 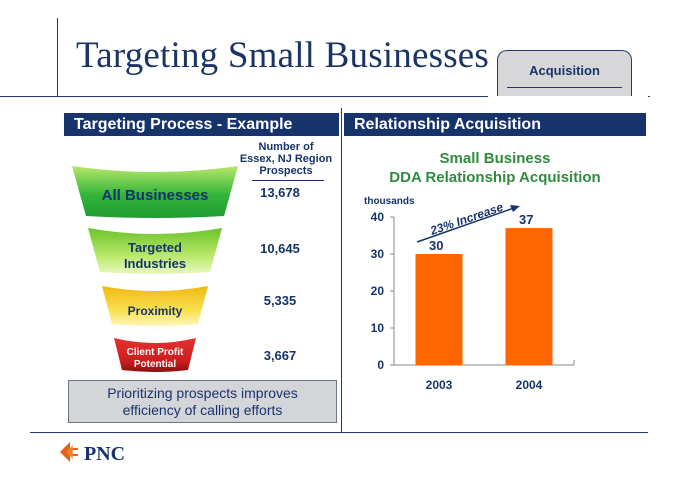 I want to click on increase-arrow: 23% Increase, so click(x=468, y=221).